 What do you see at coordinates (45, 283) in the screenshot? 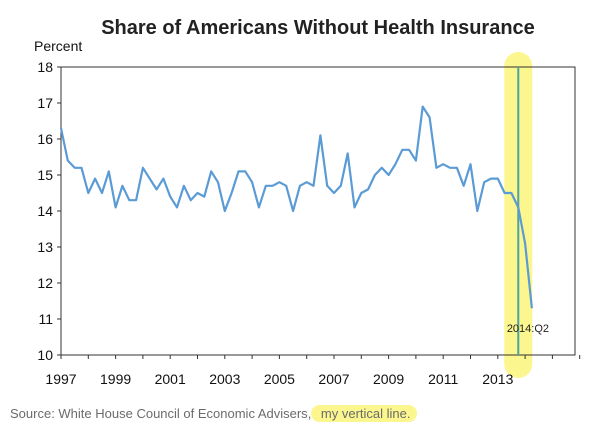
I see `y-tick-label: 12` at bounding box center [45, 283].